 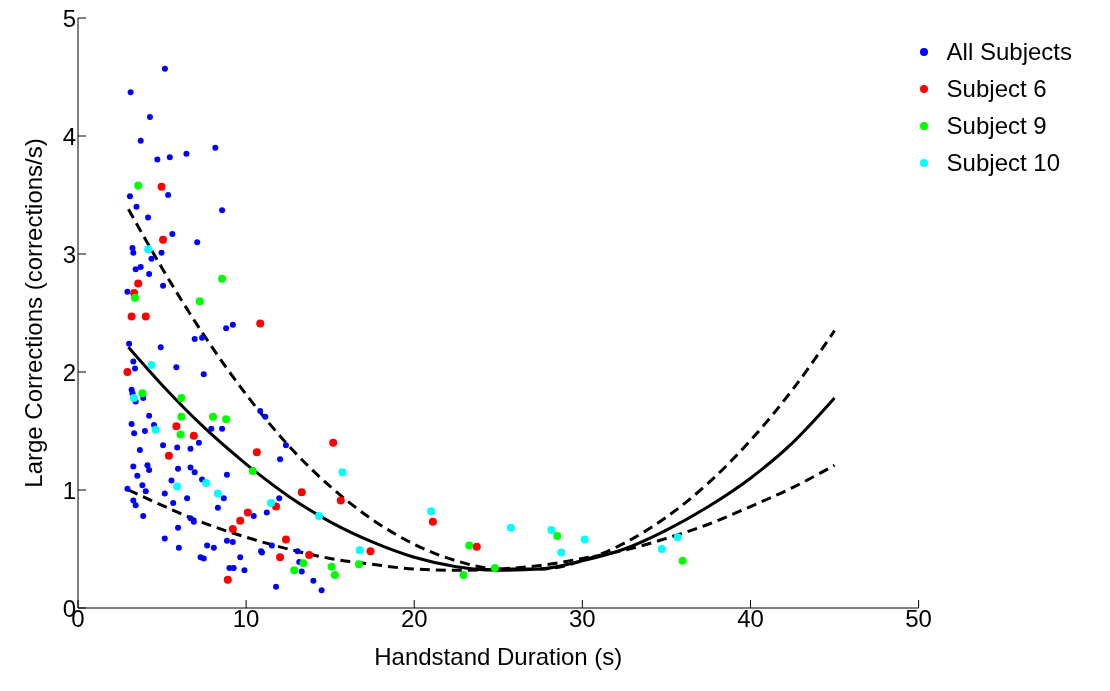 I want to click on legend-label: Subject 10, so click(x=1003, y=162).